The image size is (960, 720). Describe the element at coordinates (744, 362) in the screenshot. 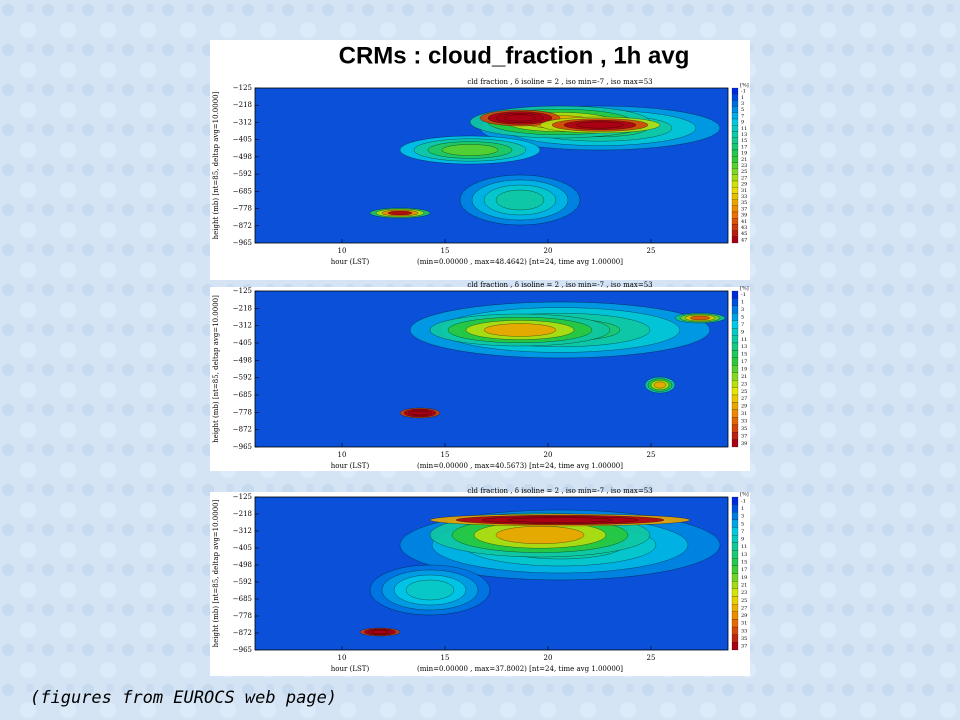

I see `colorbar-label: 17` at that location.